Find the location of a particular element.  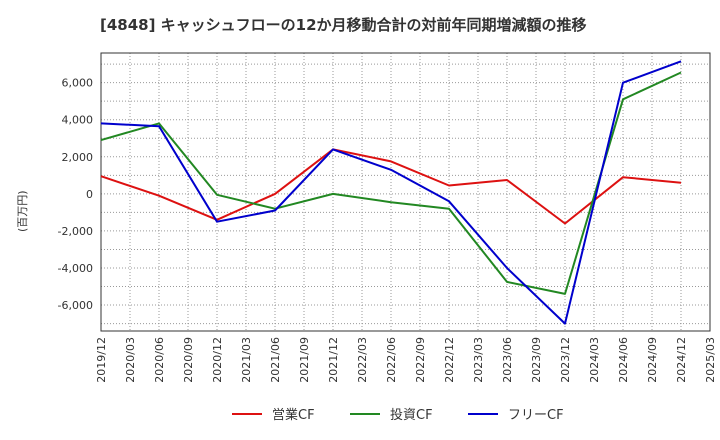

x-tick-label: 2022/06 is located at coordinates (391, 360).